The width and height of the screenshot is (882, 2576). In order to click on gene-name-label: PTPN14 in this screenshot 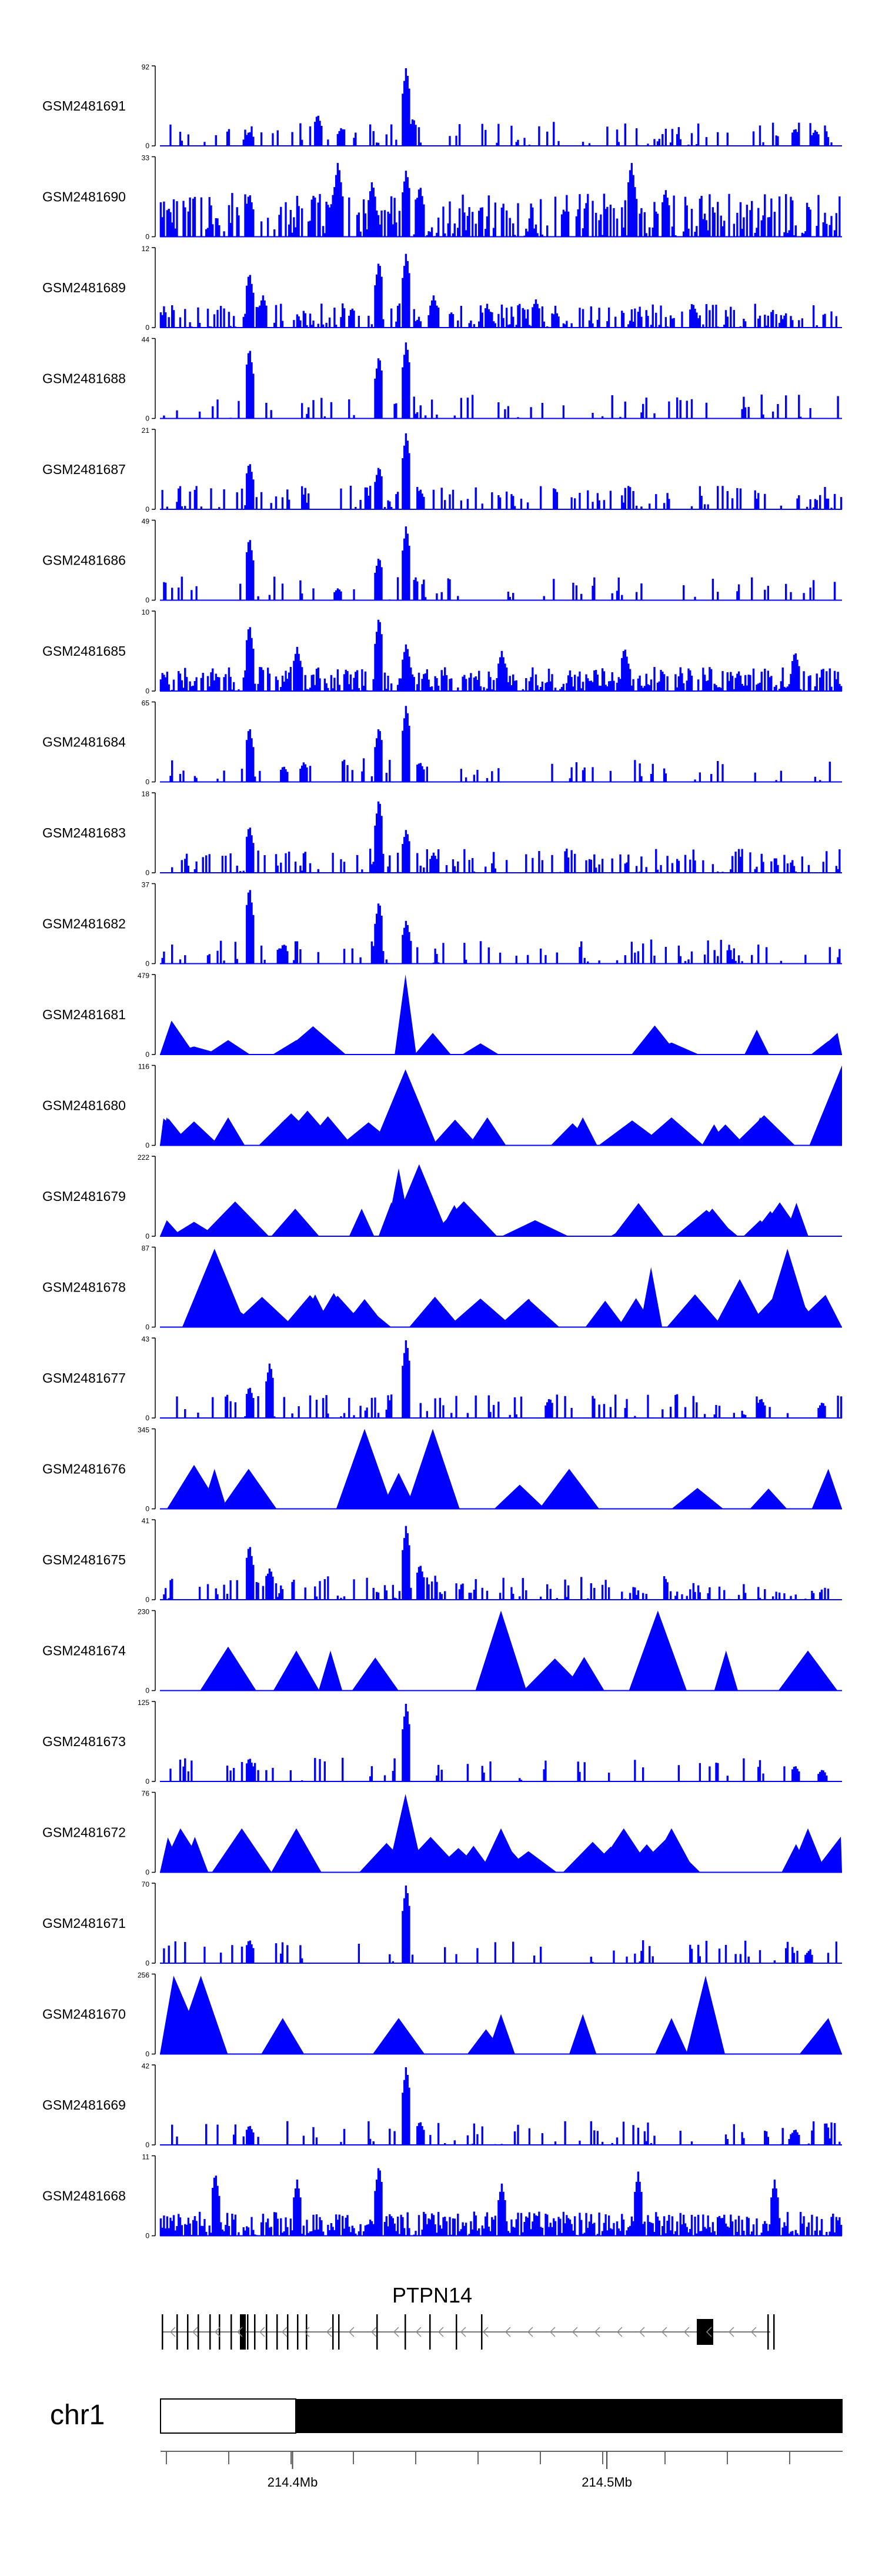, I will do `click(432, 2295)`.